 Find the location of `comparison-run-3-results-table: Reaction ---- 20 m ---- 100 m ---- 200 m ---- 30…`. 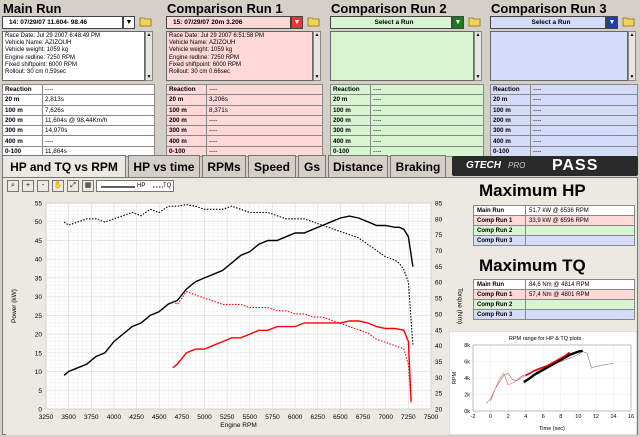

comparison-run-3-results-table: Reaction ---- 20 m ---- 100 m ---- 200 m ---- 30… is located at coordinates (564, 120).